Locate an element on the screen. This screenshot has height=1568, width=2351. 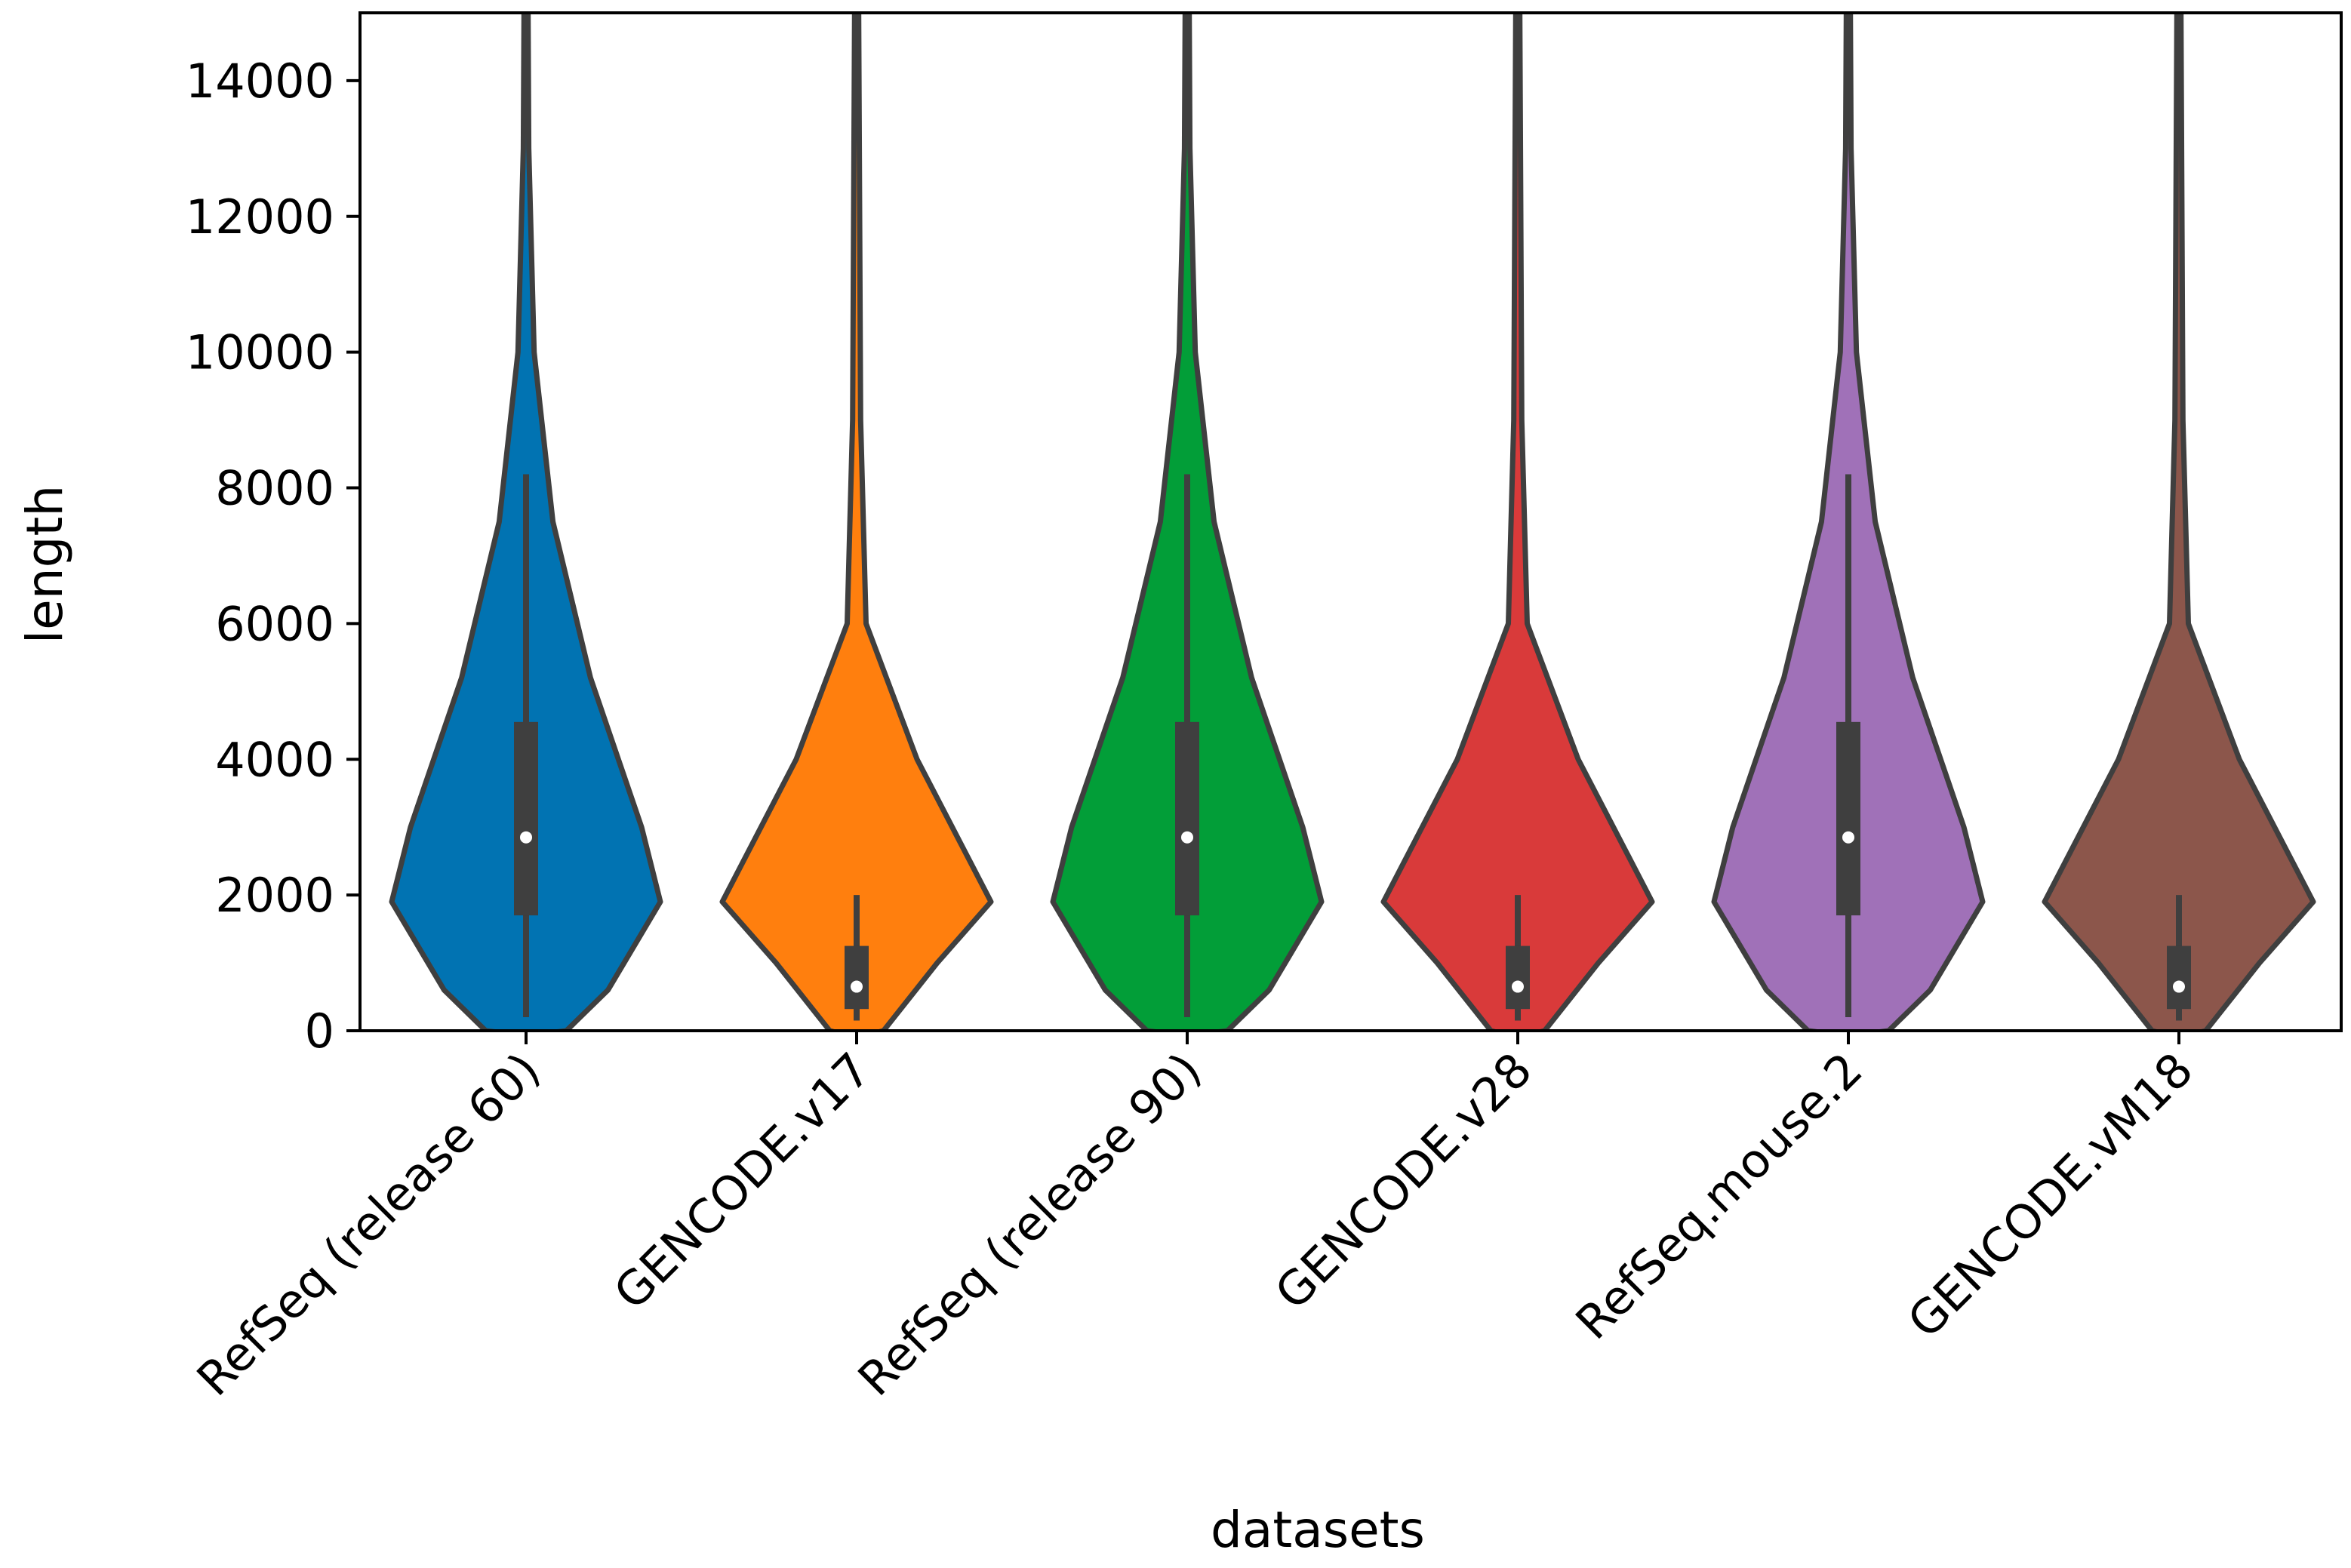
y-tick-label: 2000 is located at coordinates (274, 896).